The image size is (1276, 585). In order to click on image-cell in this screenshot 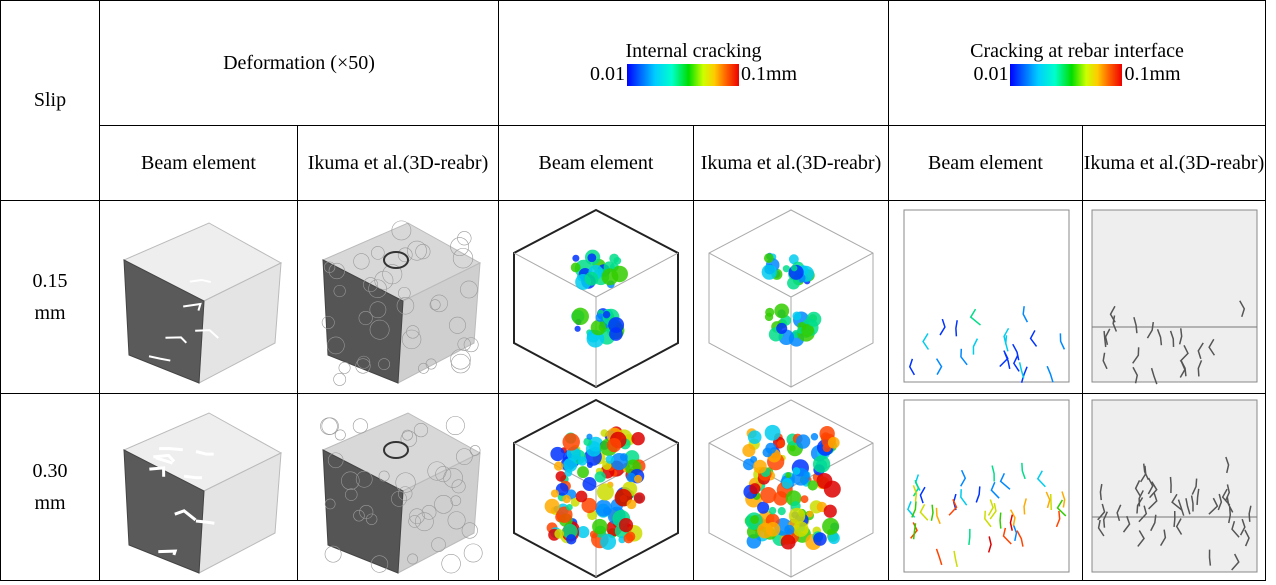, I will do `click(791, 487)`.